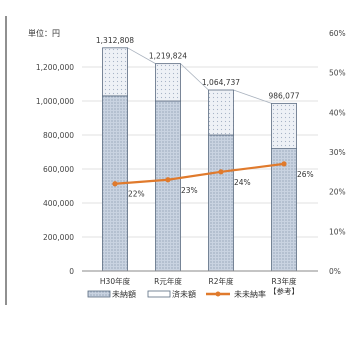 The width and height of the screenshot is (356, 343). I want to click on total-label-1: 1,219,824, so click(168, 56).